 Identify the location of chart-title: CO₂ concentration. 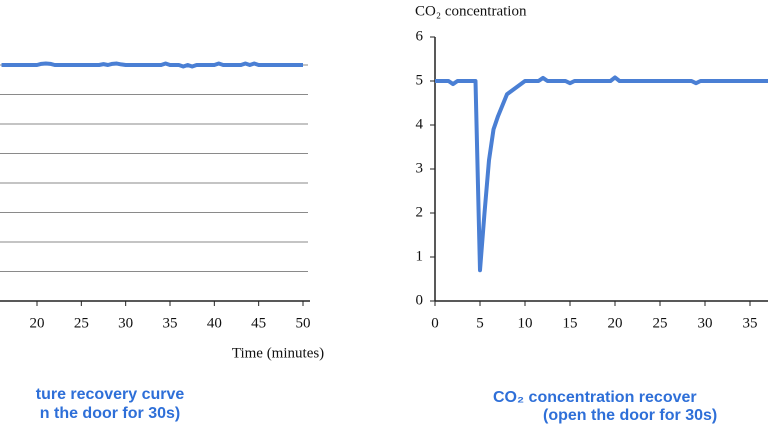
(471, 11).